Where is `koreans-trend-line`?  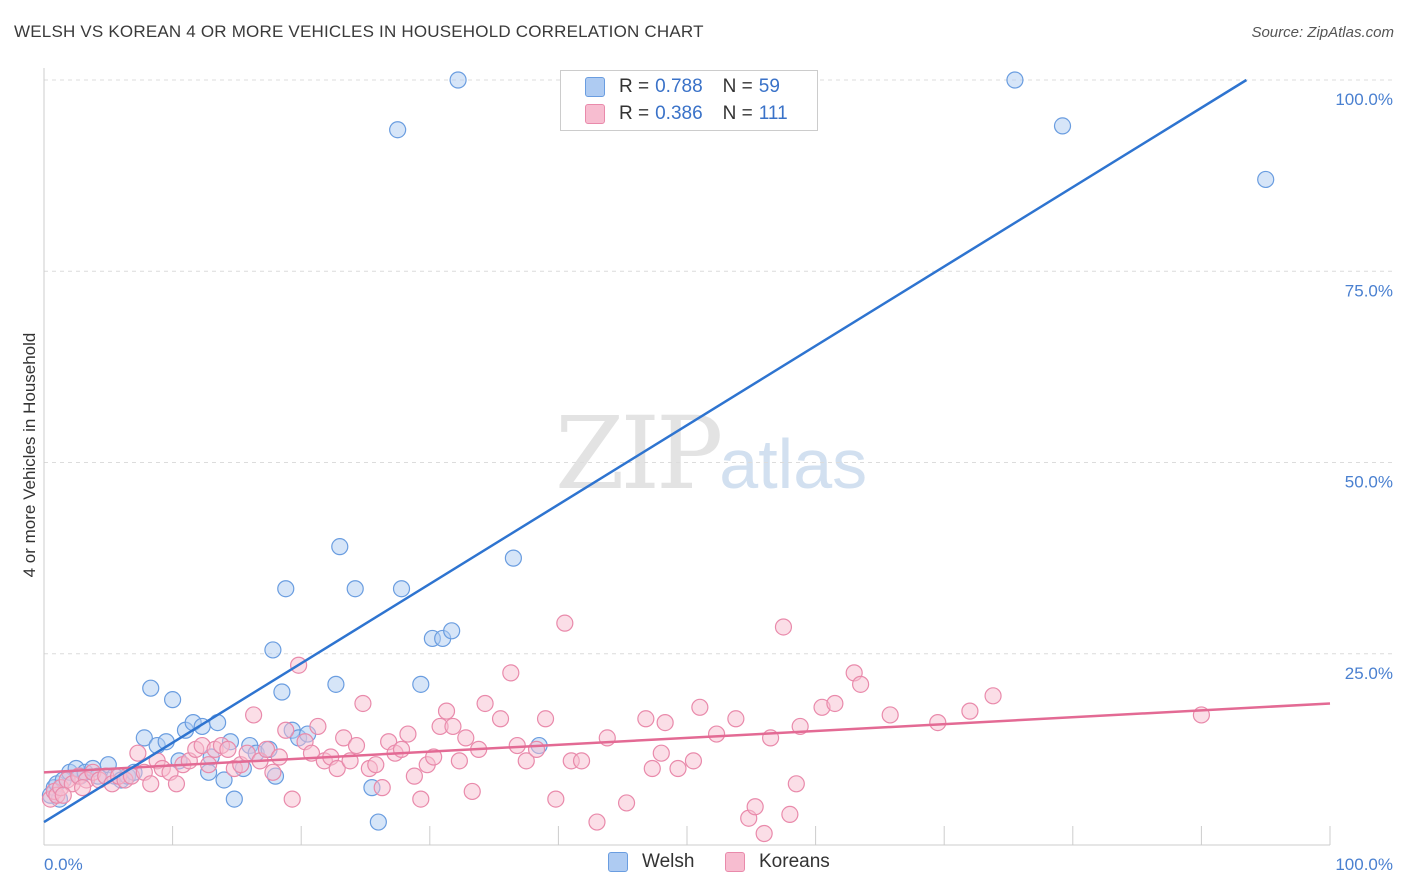
koreans-trend-line is located at coordinates (687, 738).